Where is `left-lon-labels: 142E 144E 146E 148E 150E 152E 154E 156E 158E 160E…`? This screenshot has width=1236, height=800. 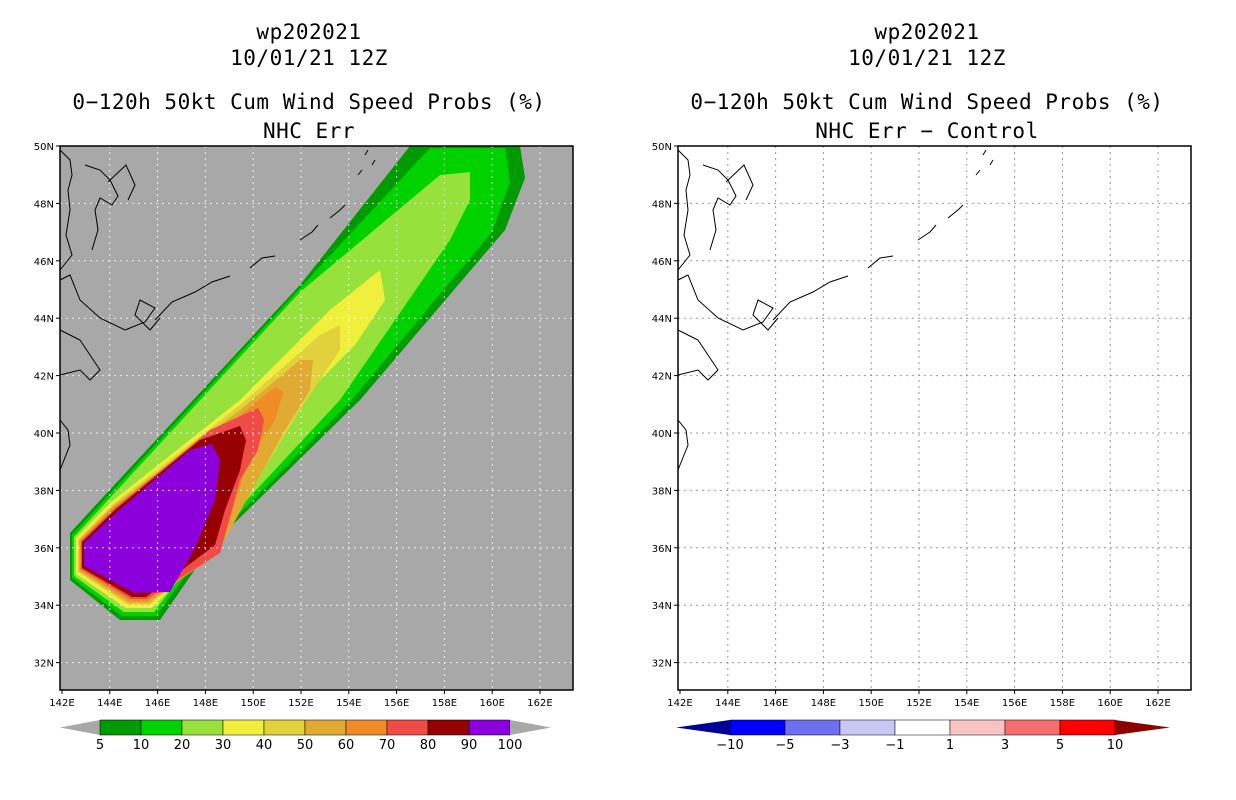 left-lon-labels: 142E 144E 146E 148E 150E 152E 154E 156E 158E 160E… is located at coordinates (301, 699).